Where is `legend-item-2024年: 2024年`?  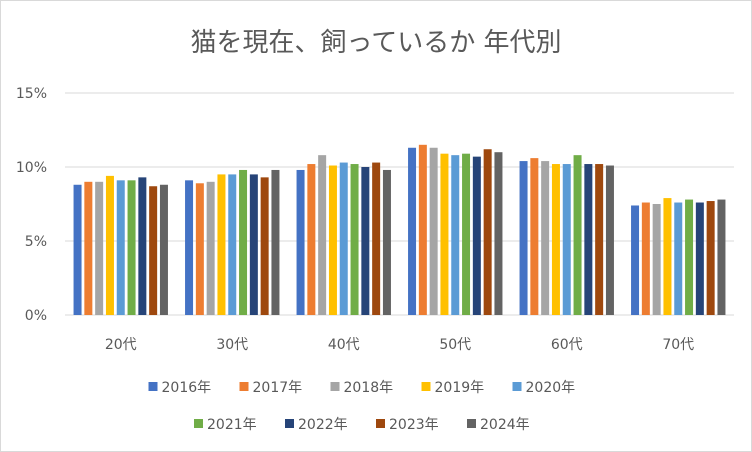
legend-item-2024年: 2024年 is located at coordinates (498, 425).